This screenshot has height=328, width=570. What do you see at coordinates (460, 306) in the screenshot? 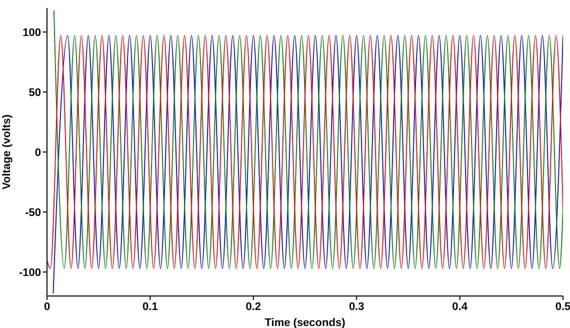
I see `x-tick-label: 0.4` at bounding box center [460, 306].